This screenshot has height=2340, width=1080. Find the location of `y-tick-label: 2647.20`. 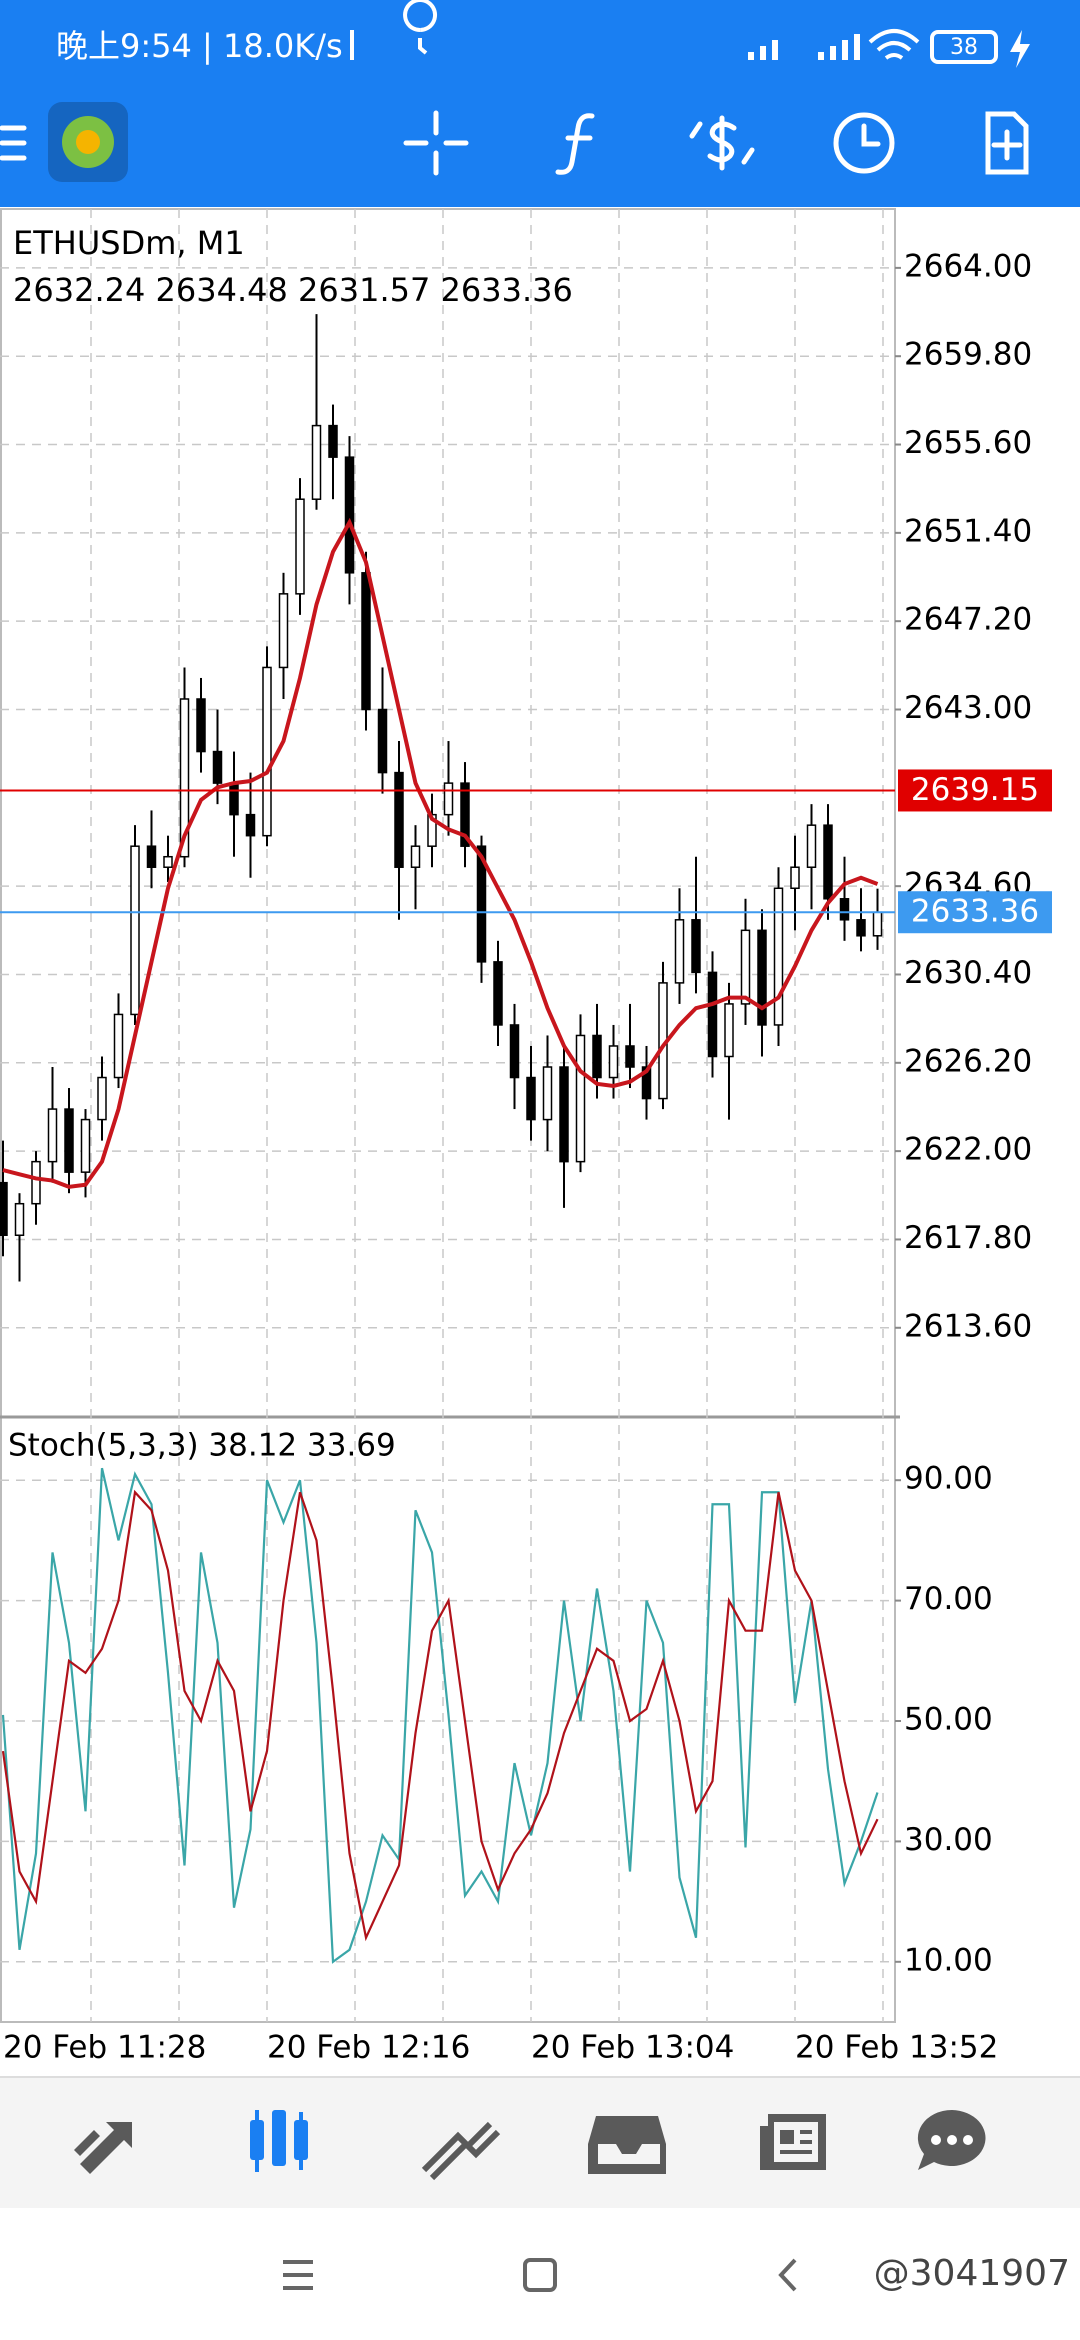

y-tick-label: 2647.20 is located at coordinates (968, 620).